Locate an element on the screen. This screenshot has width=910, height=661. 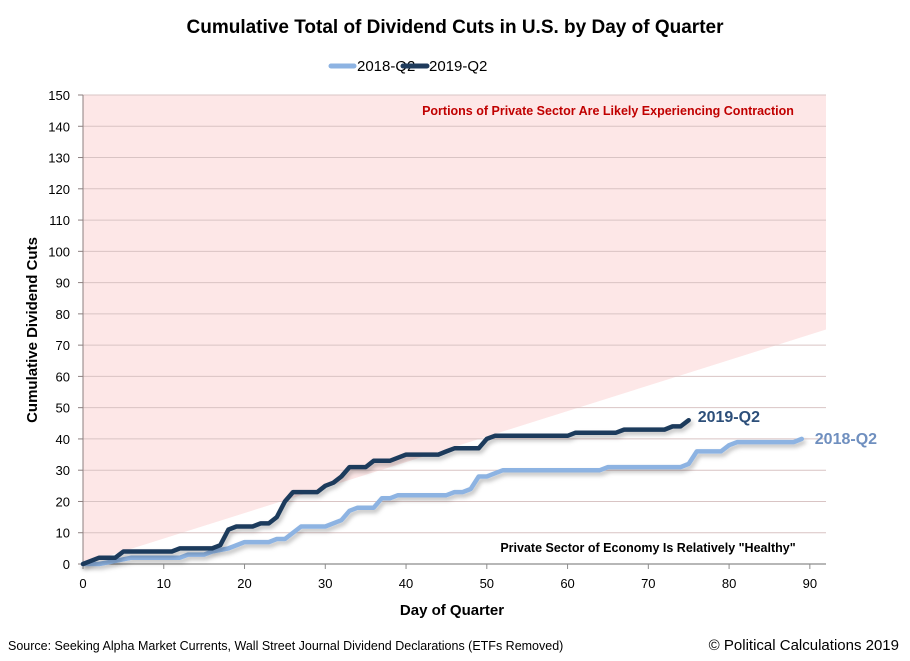
end-label-2019: 2019-Q2 is located at coordinates (729, 417).